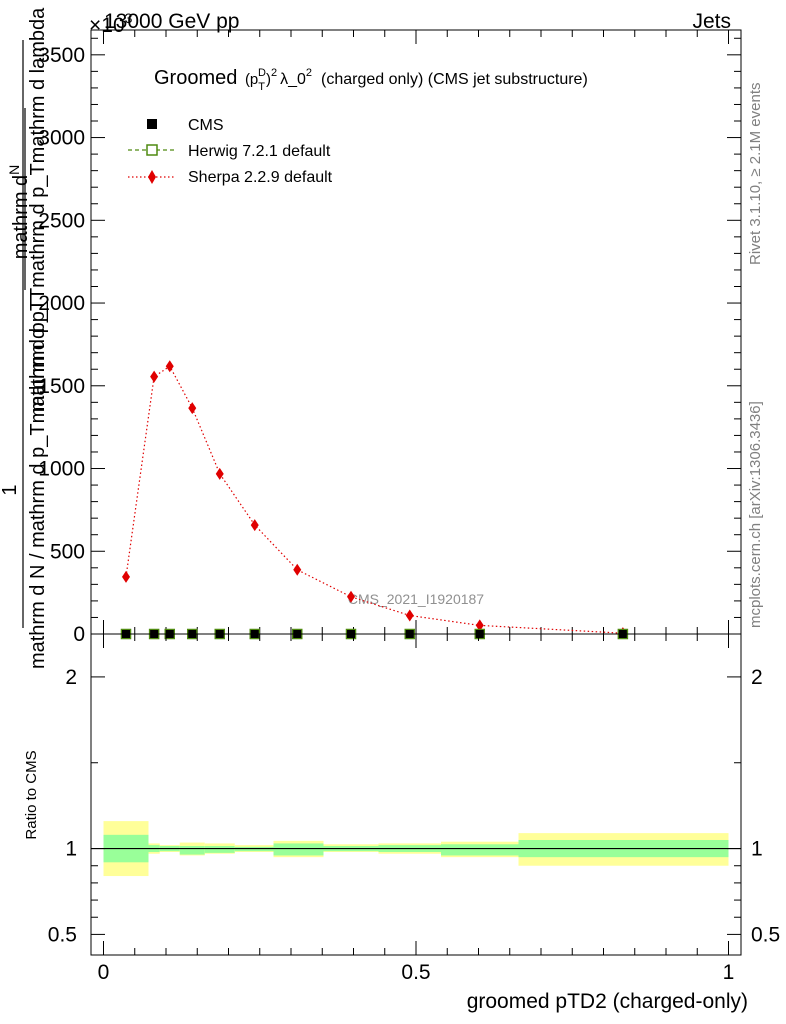  I want to click on legend-label-sherpa: Sherpa 2.2.9 default, so click(260, 177).